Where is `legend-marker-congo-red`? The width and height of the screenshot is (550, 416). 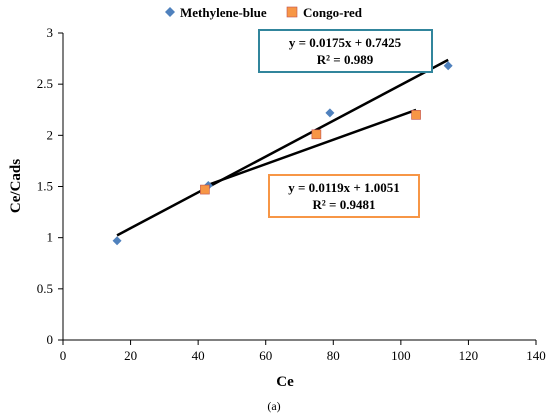 legend-marker-congo-red is located at coordinates (292, 12).